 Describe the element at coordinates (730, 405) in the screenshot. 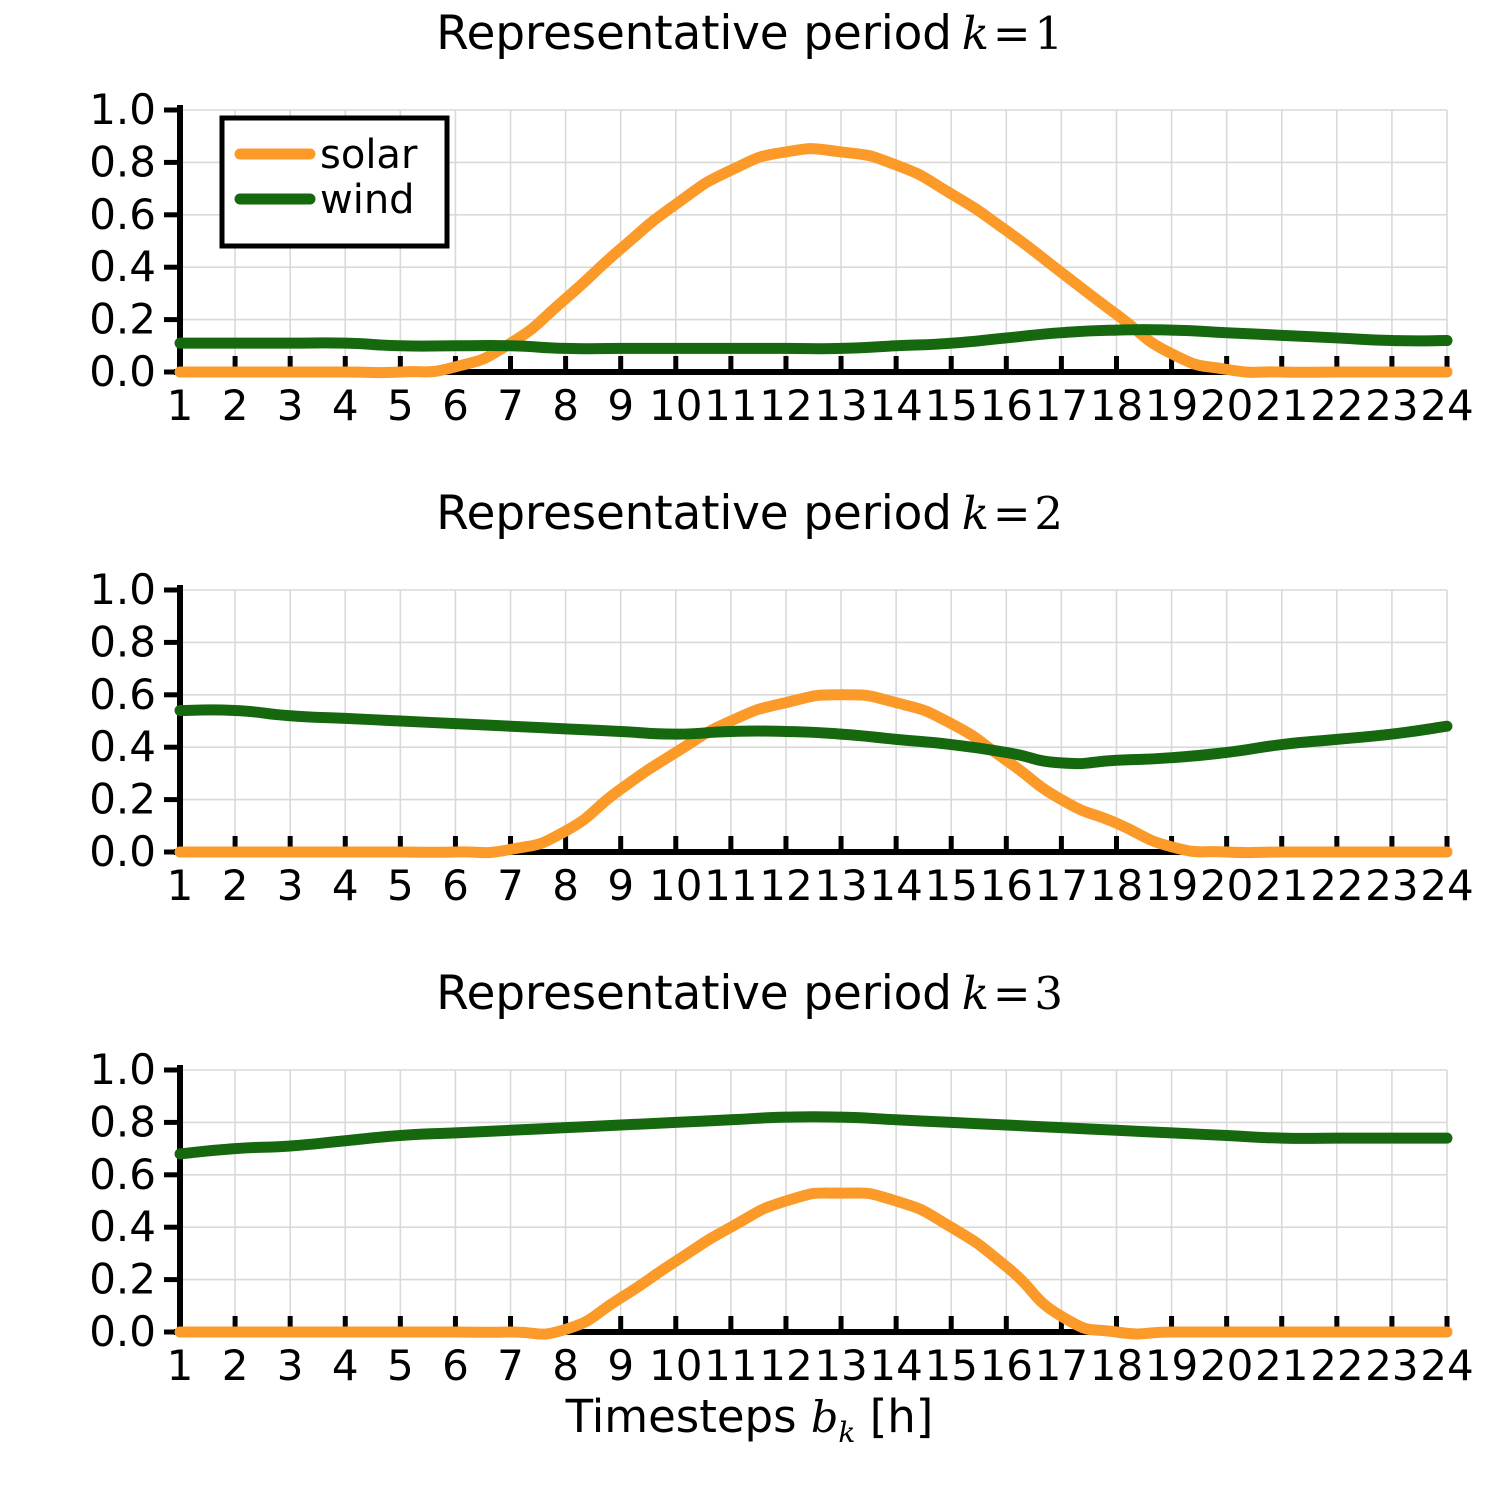

I see `x-tick-label: 11` at that location.